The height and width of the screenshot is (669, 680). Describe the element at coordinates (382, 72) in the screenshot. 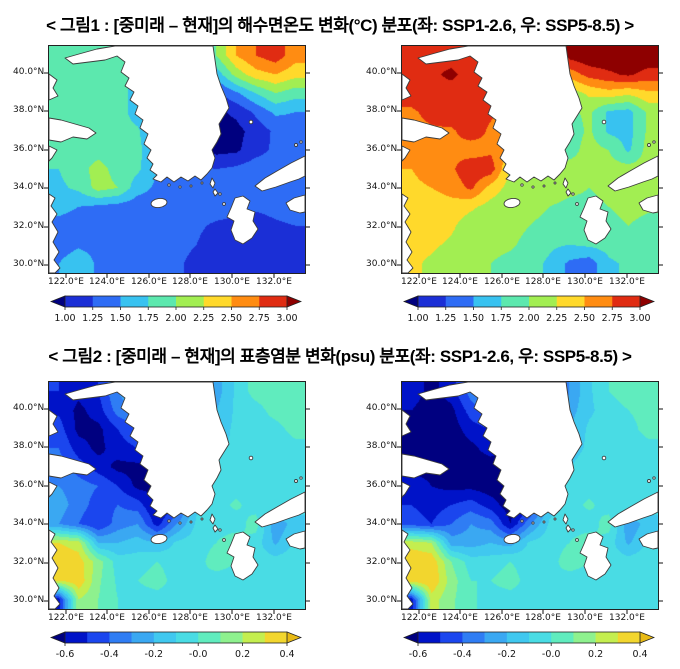

I see `lat-tick-label: 40.0°N` at that location.